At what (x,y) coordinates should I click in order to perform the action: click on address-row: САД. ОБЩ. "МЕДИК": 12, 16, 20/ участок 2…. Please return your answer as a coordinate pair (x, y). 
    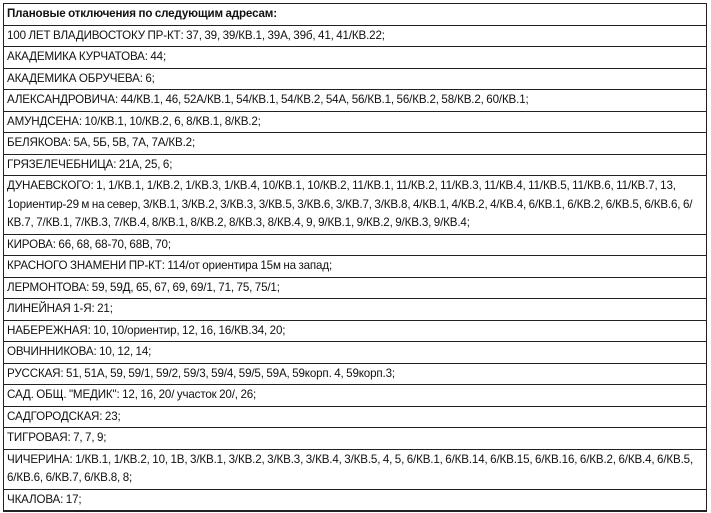
    Looking at the image, I should click on (355, 396).